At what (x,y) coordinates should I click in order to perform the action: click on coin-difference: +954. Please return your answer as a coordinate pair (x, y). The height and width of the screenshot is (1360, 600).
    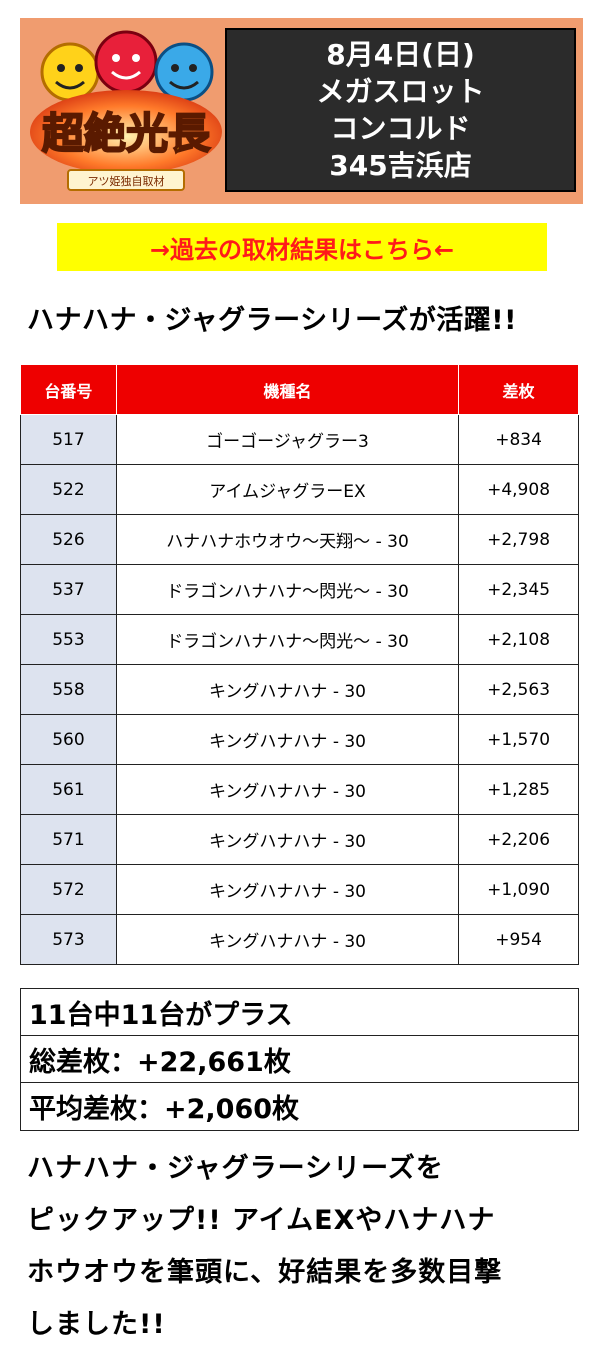
    Looking at the image, I should click on (518, 939).